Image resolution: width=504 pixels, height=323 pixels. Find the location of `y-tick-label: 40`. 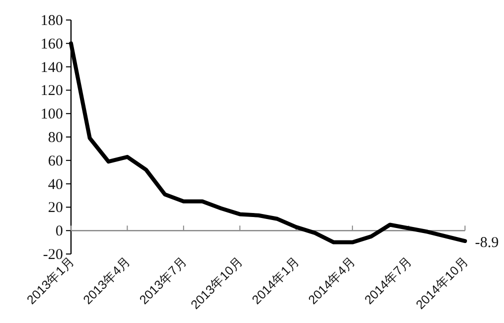

y-tick-label: 40 is located at coordinates (55, 184).